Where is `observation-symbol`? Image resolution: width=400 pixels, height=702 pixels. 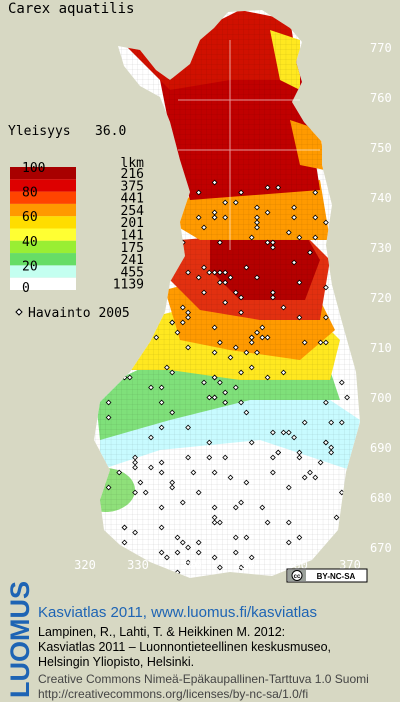
observation-symbol is located at coordinates (19, 312).